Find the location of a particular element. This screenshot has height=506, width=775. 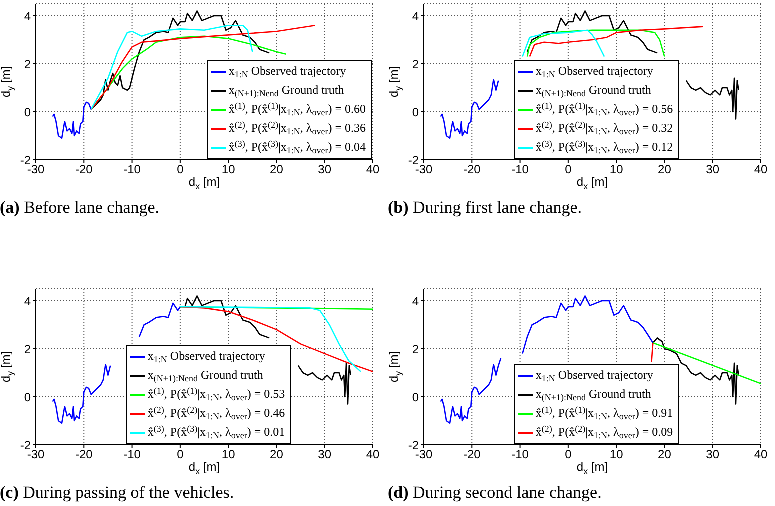

text: (c) During passing of the vehicles. is located at coordinates (117, 493).